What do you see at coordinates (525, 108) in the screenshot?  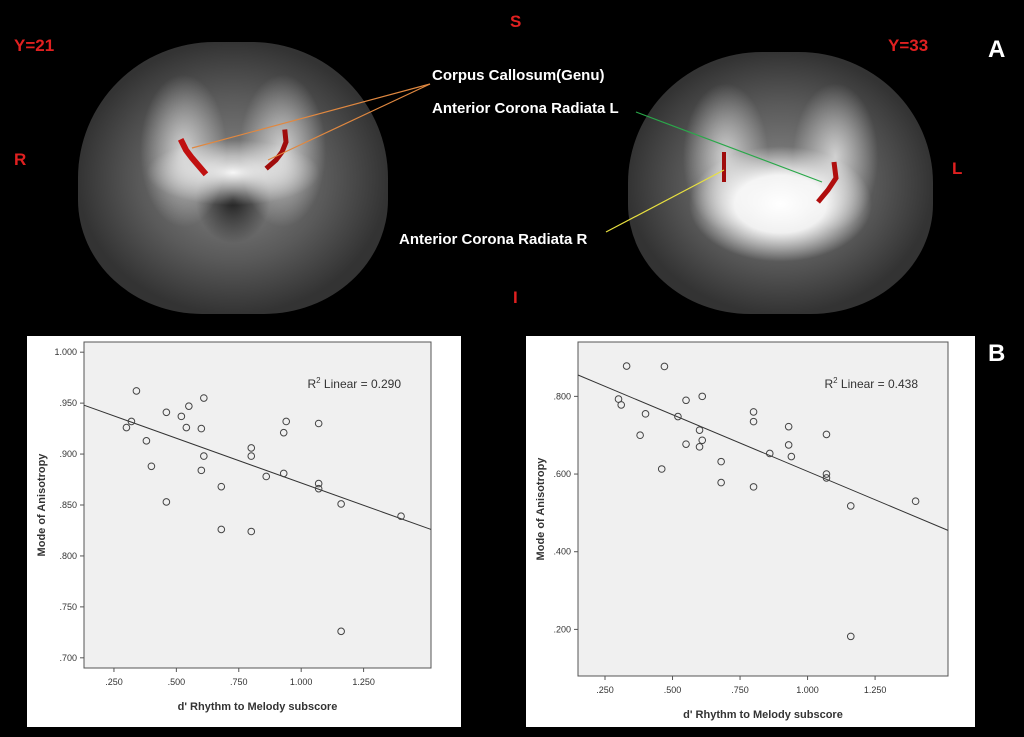 I see `acr-l-label: Anterior Corona Radiata L` at bounding box center [525, 108].